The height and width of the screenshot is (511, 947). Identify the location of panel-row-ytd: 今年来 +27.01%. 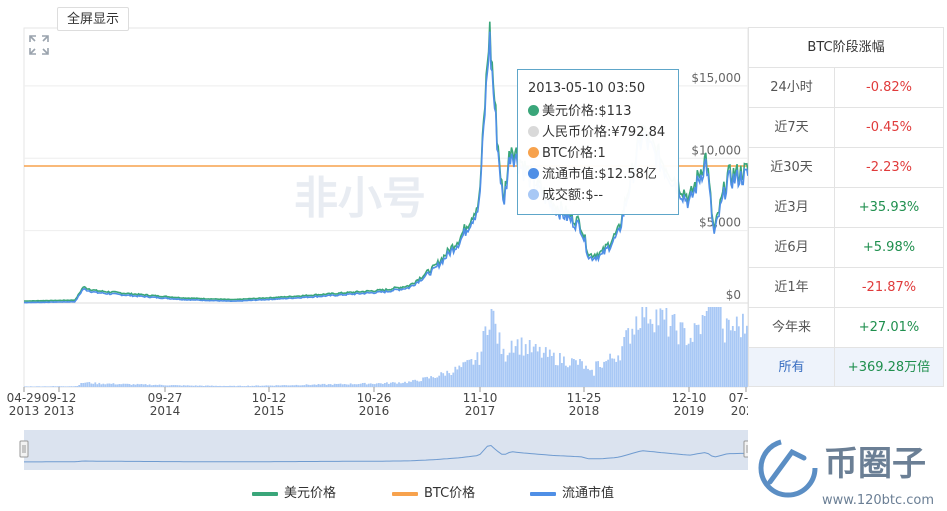
(846, 327).